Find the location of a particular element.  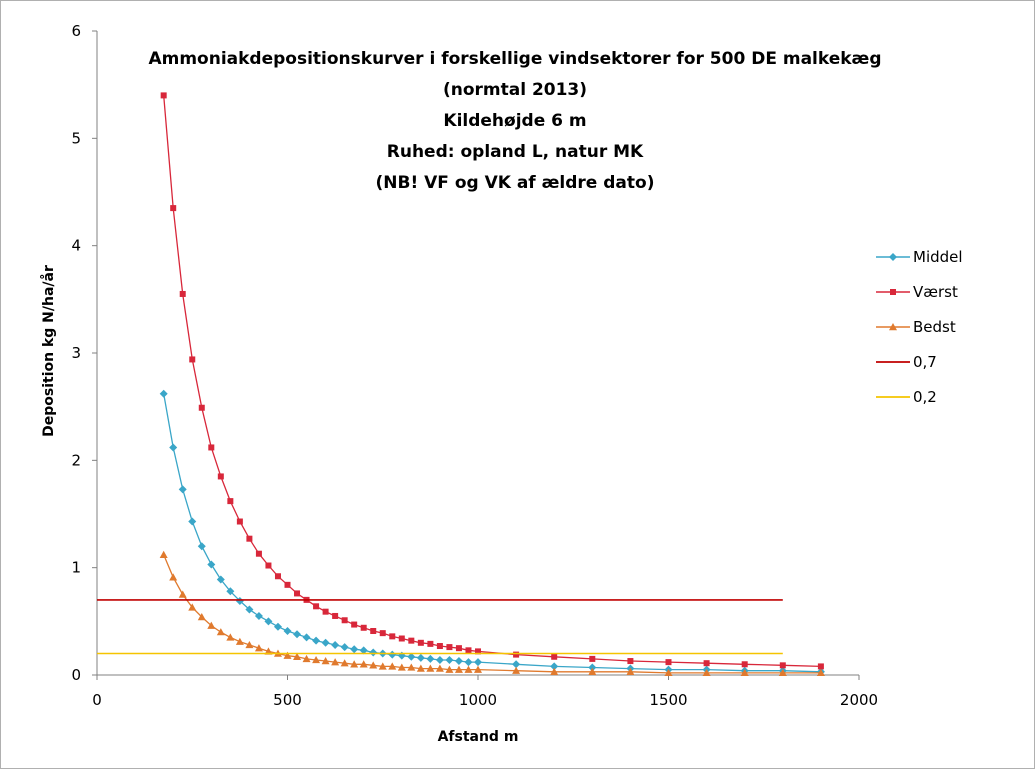

title-line-4: Ruhed: opland L, natur MK is located at coordinates (515, 152).